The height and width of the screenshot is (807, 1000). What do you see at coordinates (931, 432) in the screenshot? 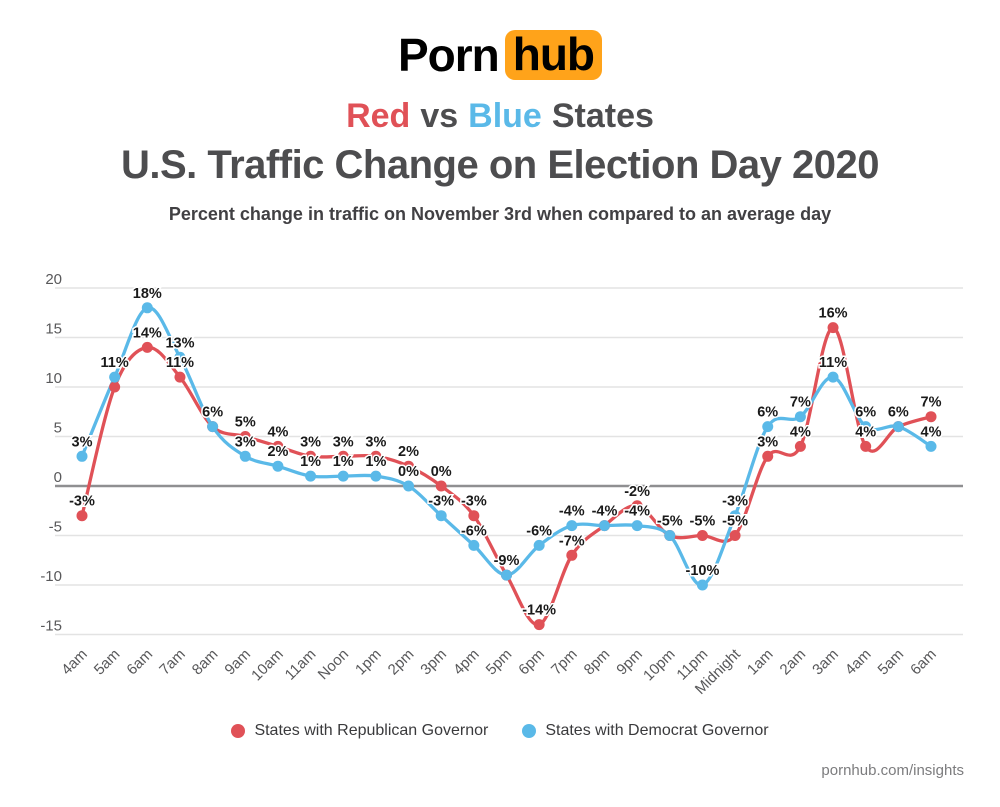
I see `democrat-data-label: 4%` at bounding box center [931, 432].